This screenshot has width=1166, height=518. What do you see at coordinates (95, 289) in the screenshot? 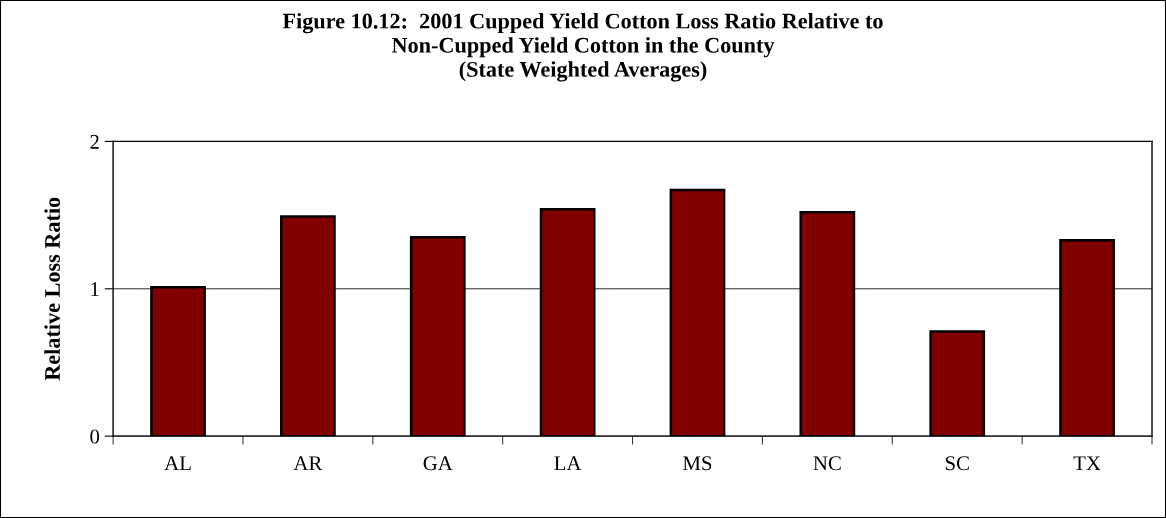
I see `y-tick-label: 1` at bounding box center [95, 289].